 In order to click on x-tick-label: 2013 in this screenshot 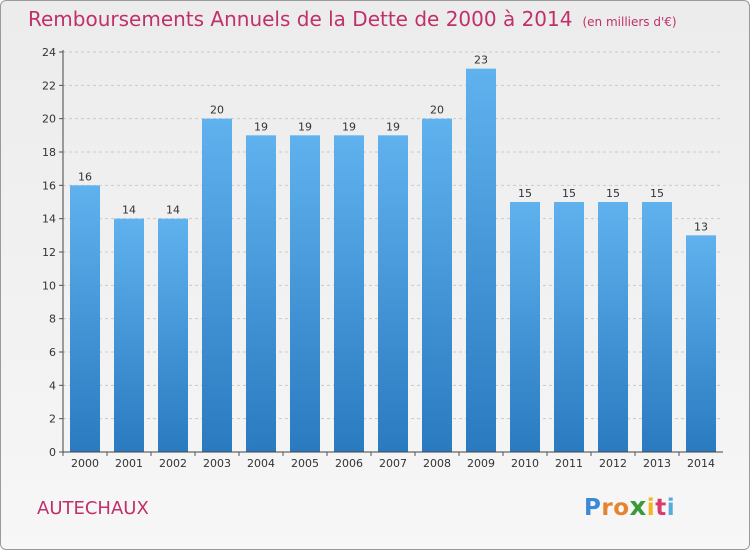, I will do `click(657, 463)`.